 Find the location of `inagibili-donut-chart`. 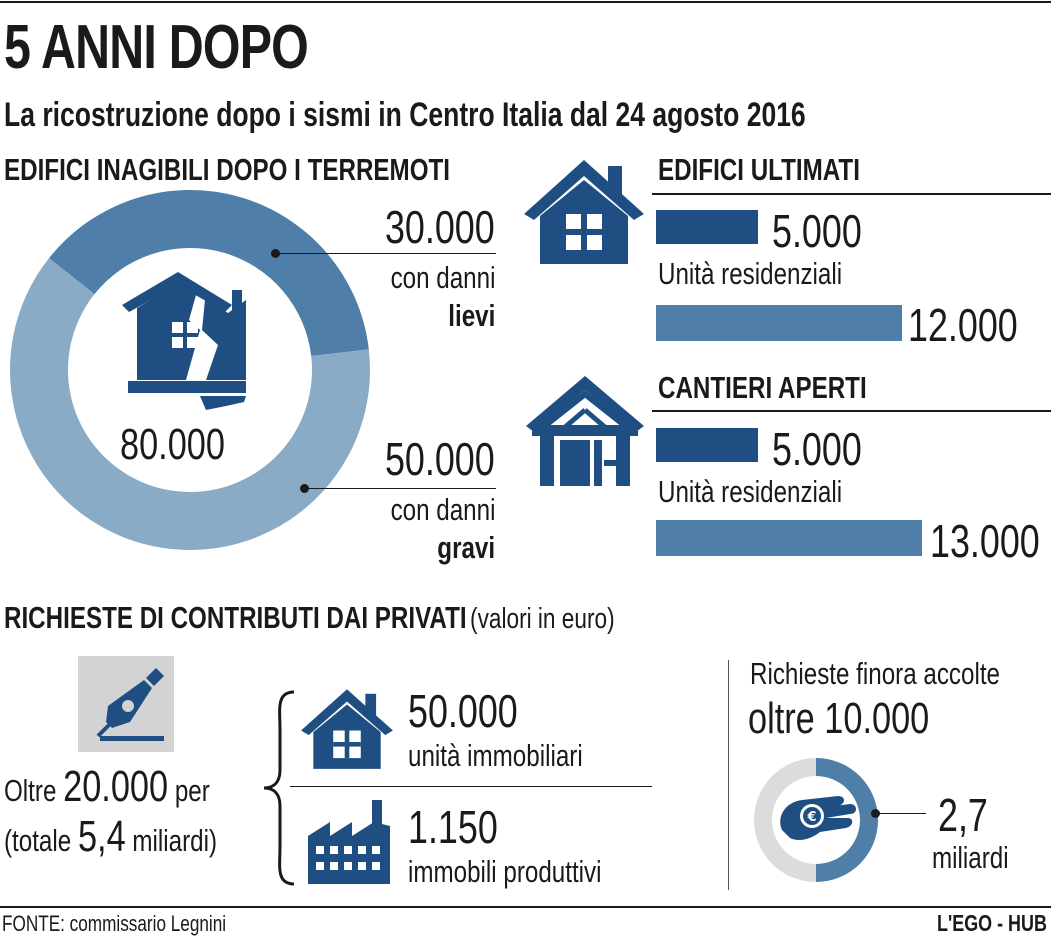

inagibili-donut-chart is located at coordinates (190, 370).